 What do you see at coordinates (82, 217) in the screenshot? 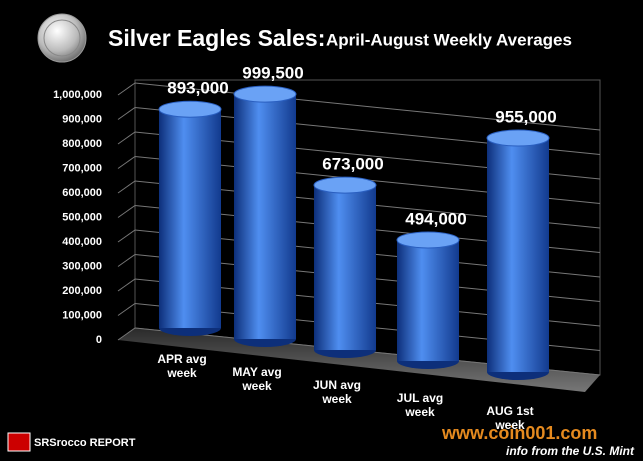
I see `y-tick-label: 500,000` at bounding box center [82, 217].